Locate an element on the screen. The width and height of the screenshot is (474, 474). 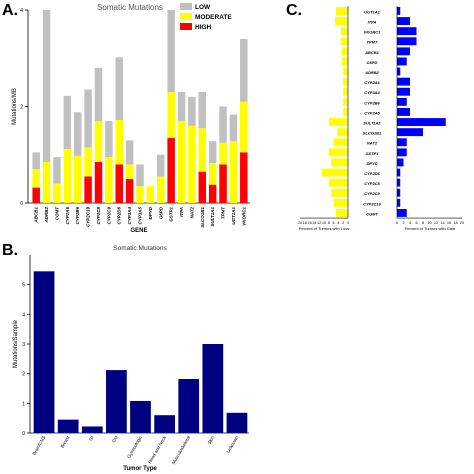
chart-a-x-tick-label: CYP2B6 is located at coordinates (77, 216).